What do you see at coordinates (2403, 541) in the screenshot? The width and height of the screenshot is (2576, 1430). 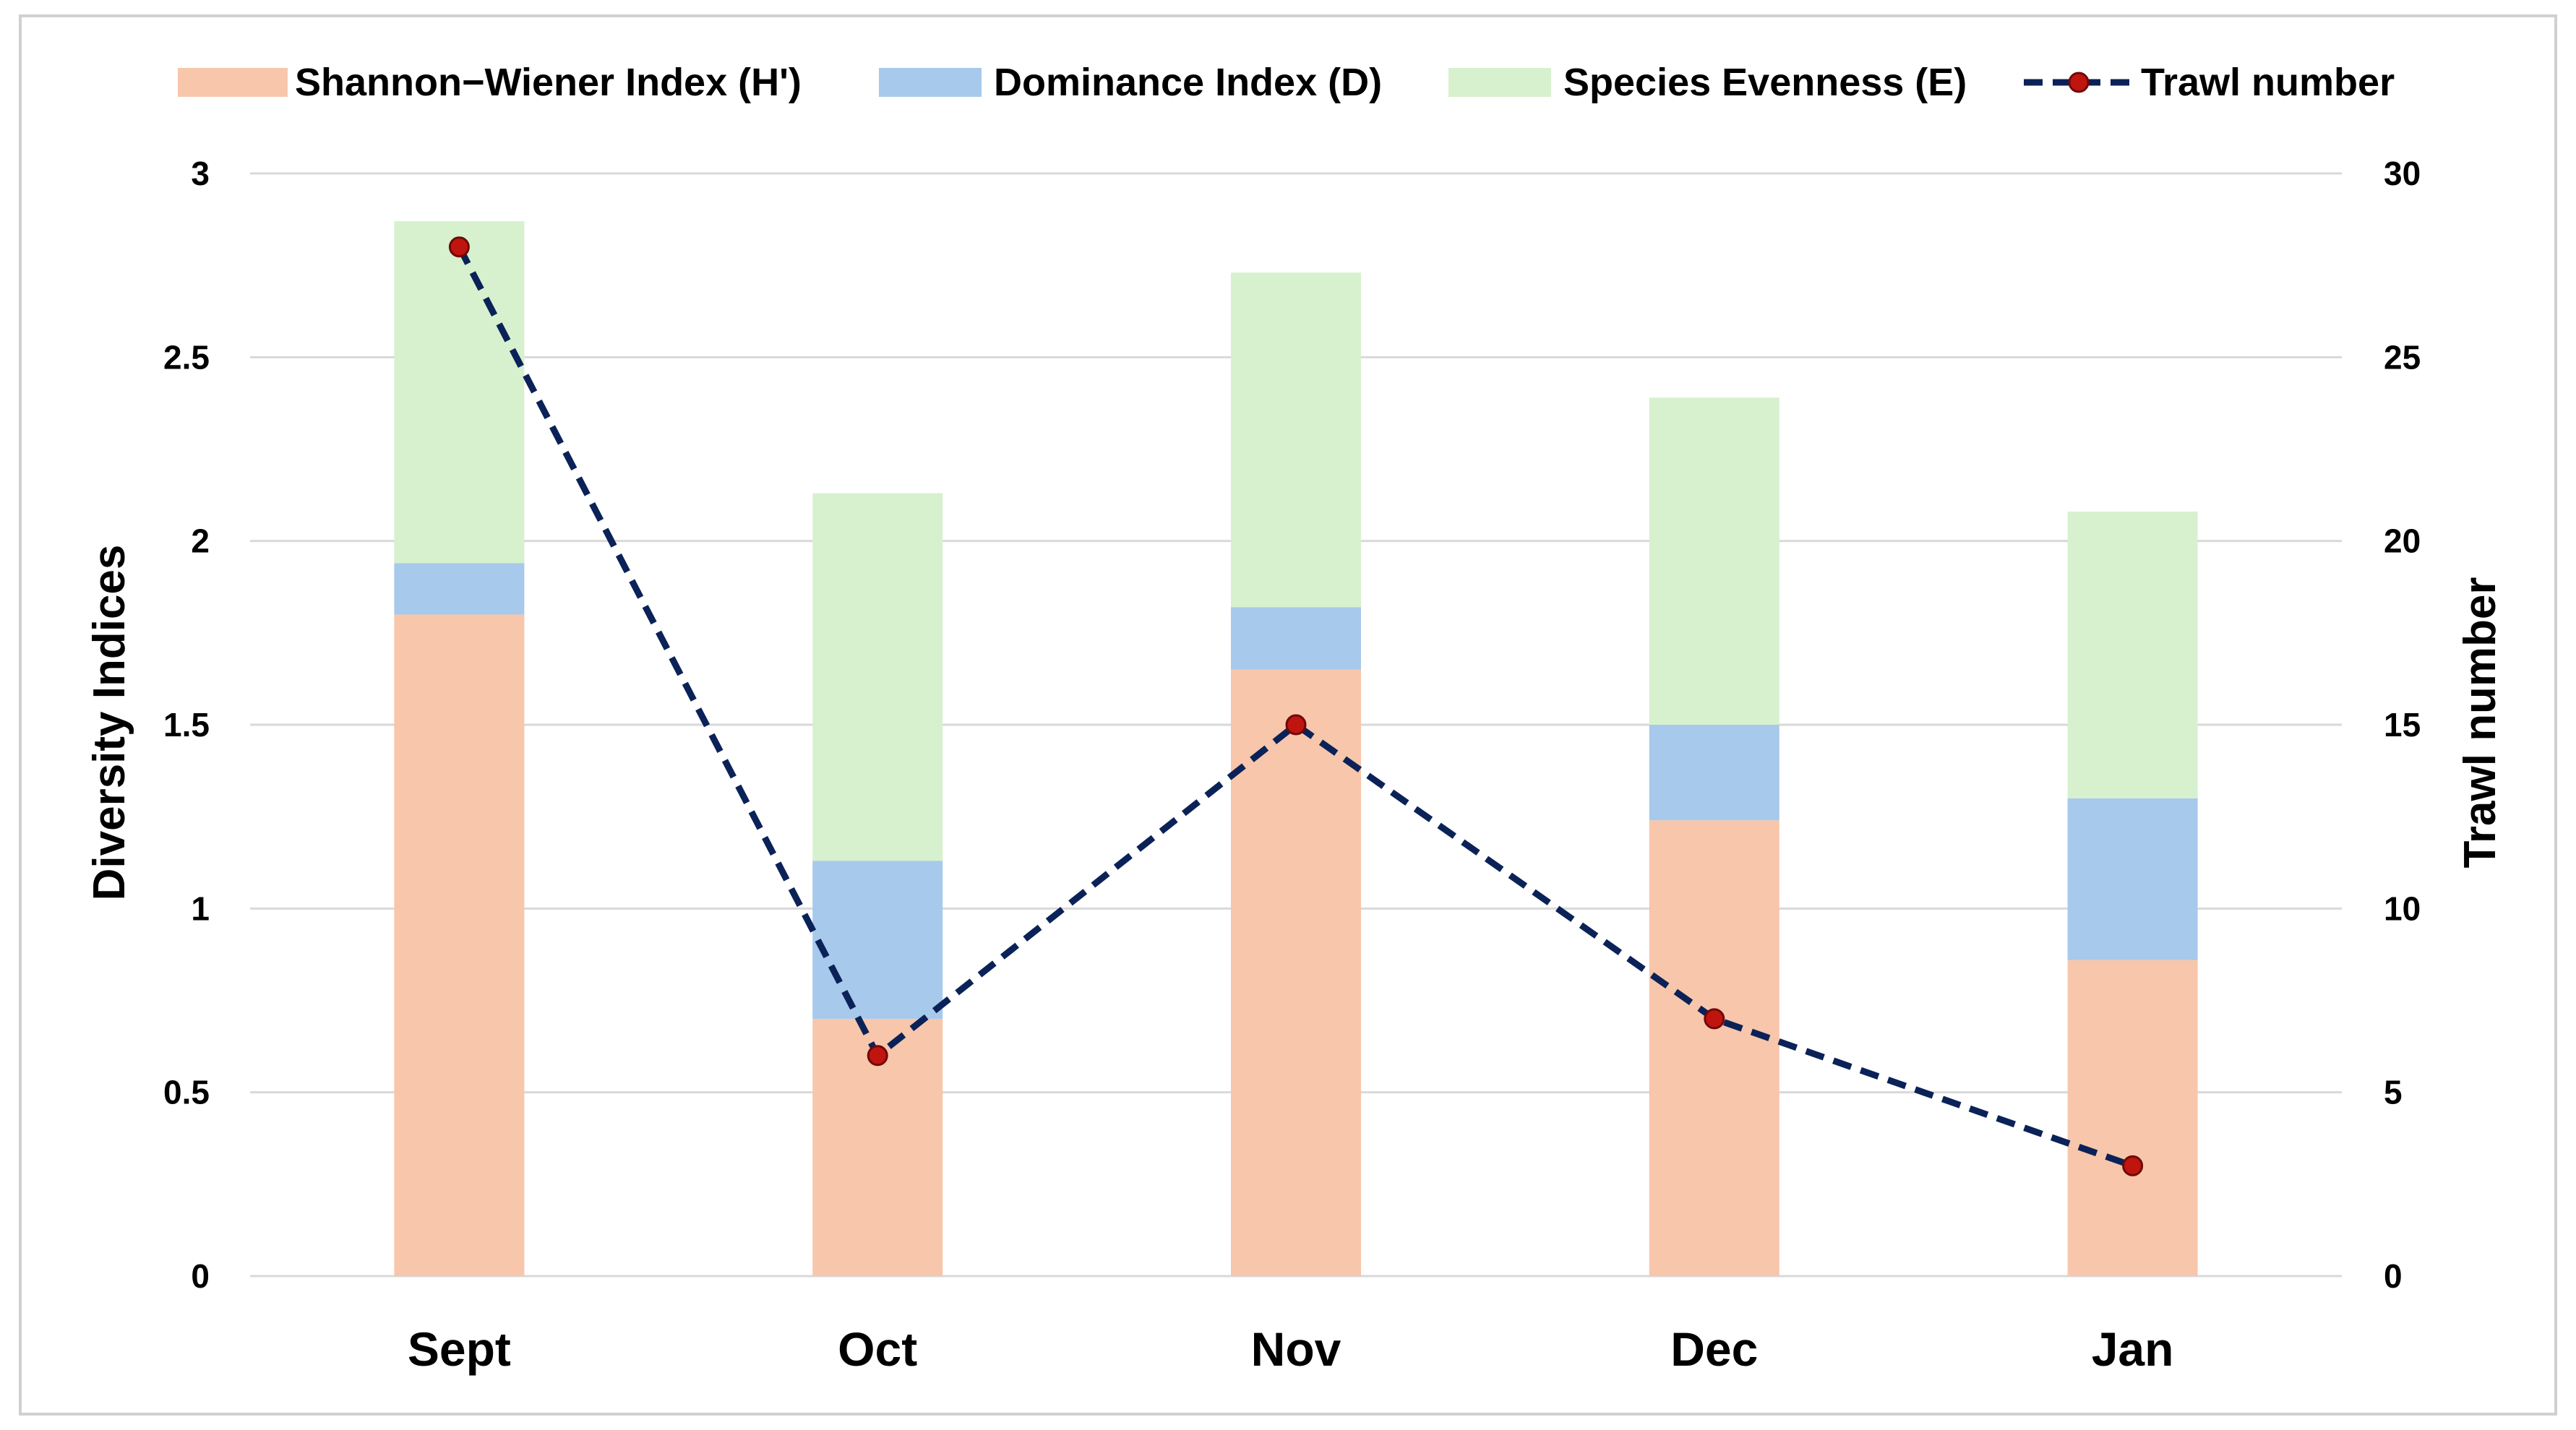 I see `y2-tick-label: 20` at bounding box center [2403, 541].